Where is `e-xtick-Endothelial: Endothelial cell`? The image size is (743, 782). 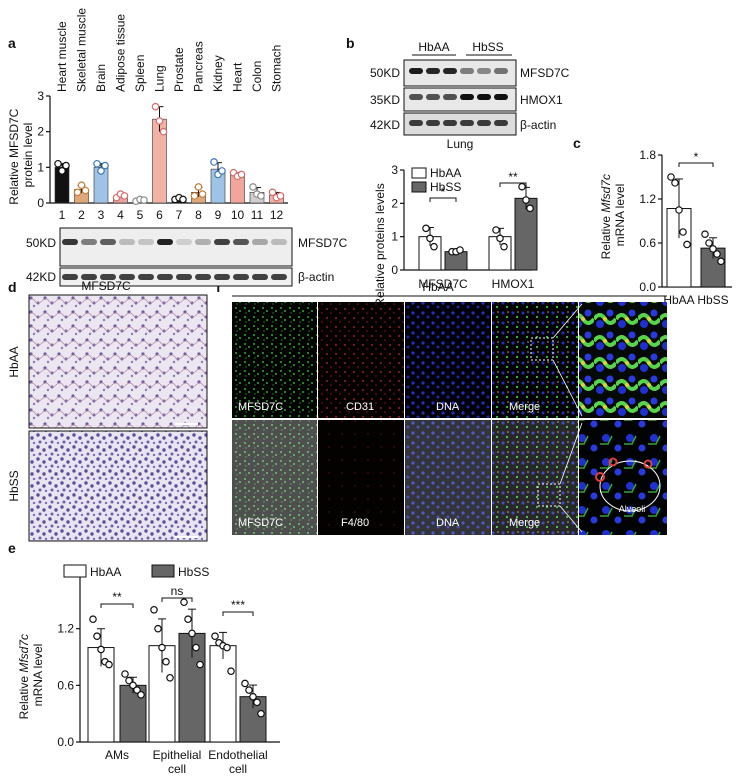 e-xtick-Endothelial: Endothelial cell is located at coordinates (237, 762).